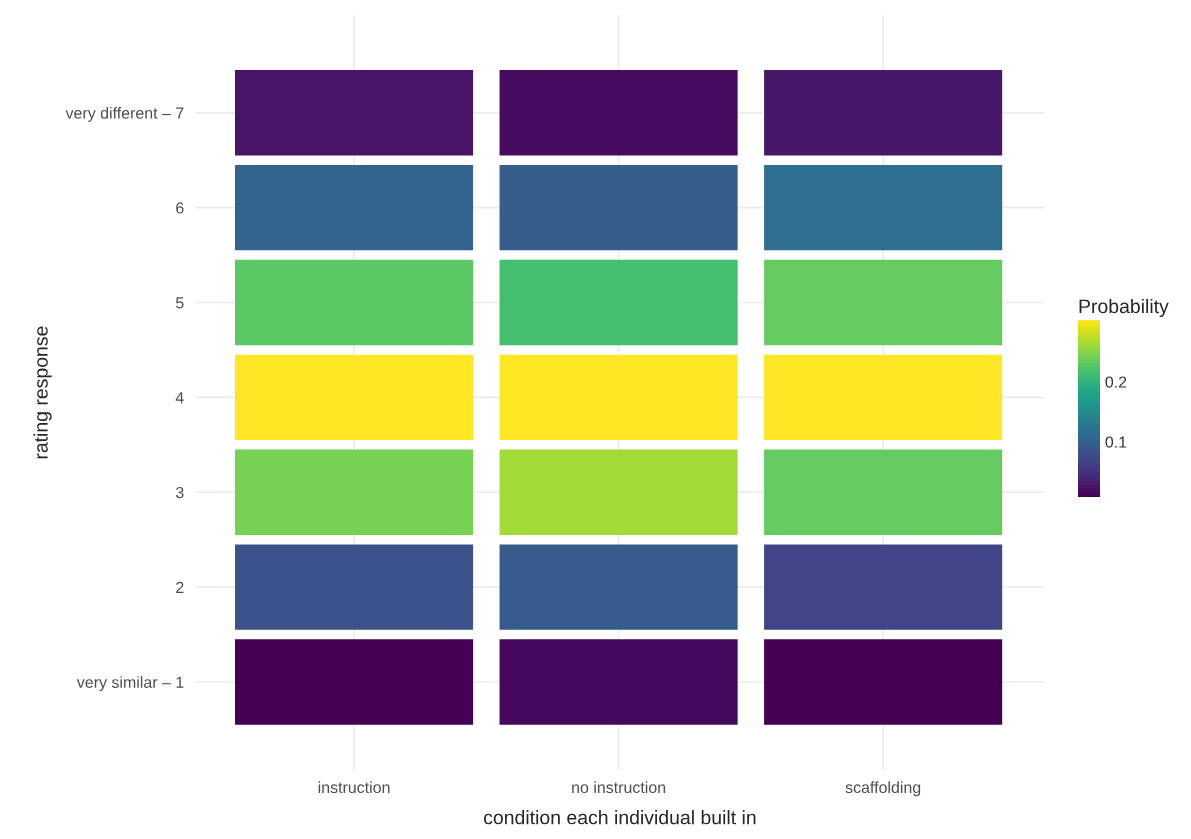 This screenshot has height=839, width=1191. What do you see at coordinates (1124, 308) in the screenshot?
I see `color-bar-title: Probability` at bounding box center [1124, 308].